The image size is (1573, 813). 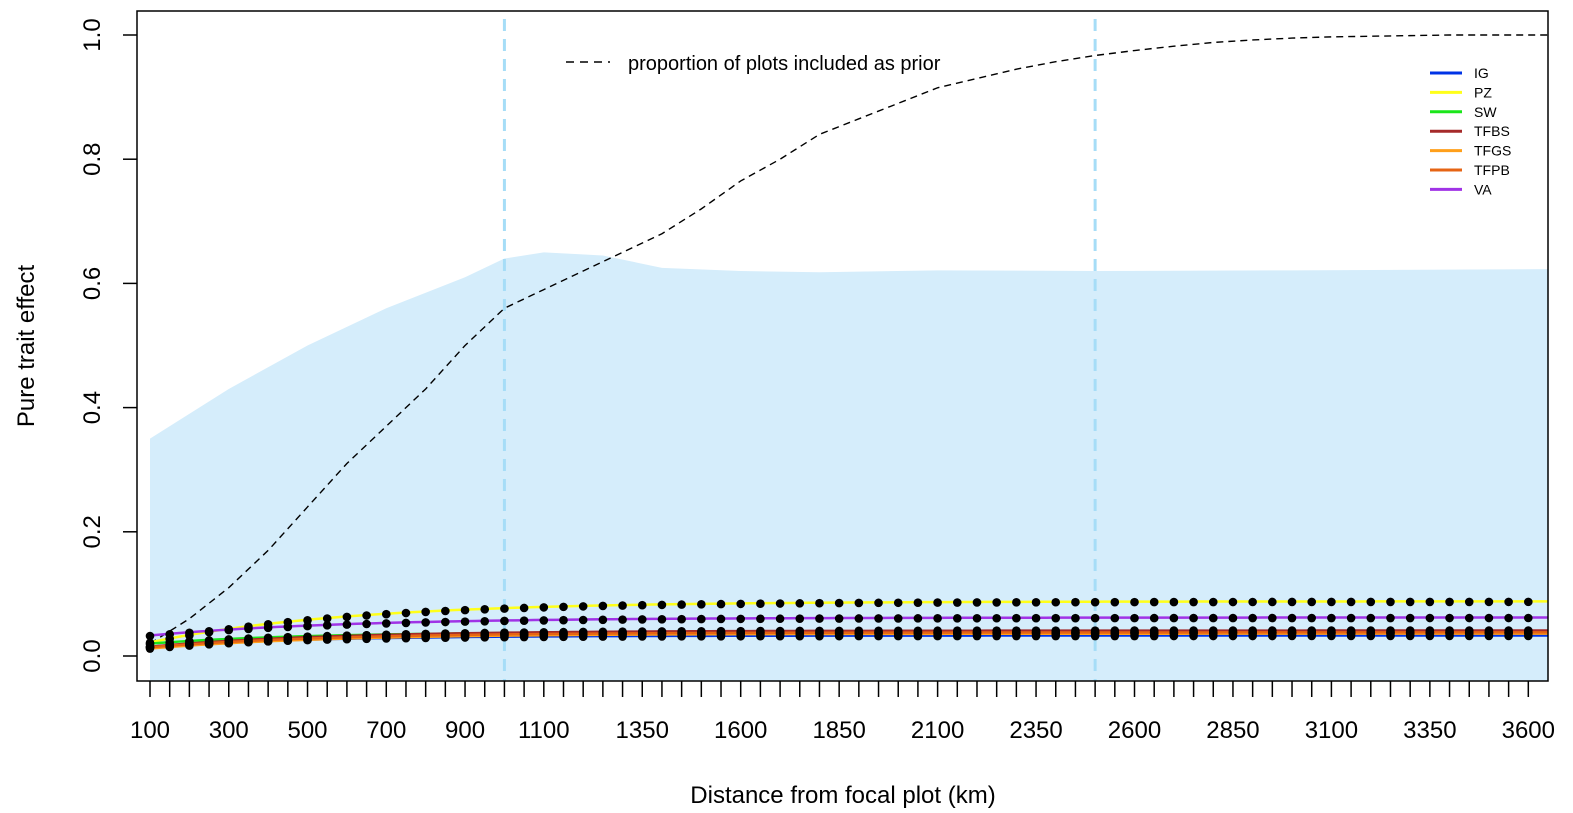 I want to click on legend-label-tfgs: TFGS, so click(x=1492, y=151).